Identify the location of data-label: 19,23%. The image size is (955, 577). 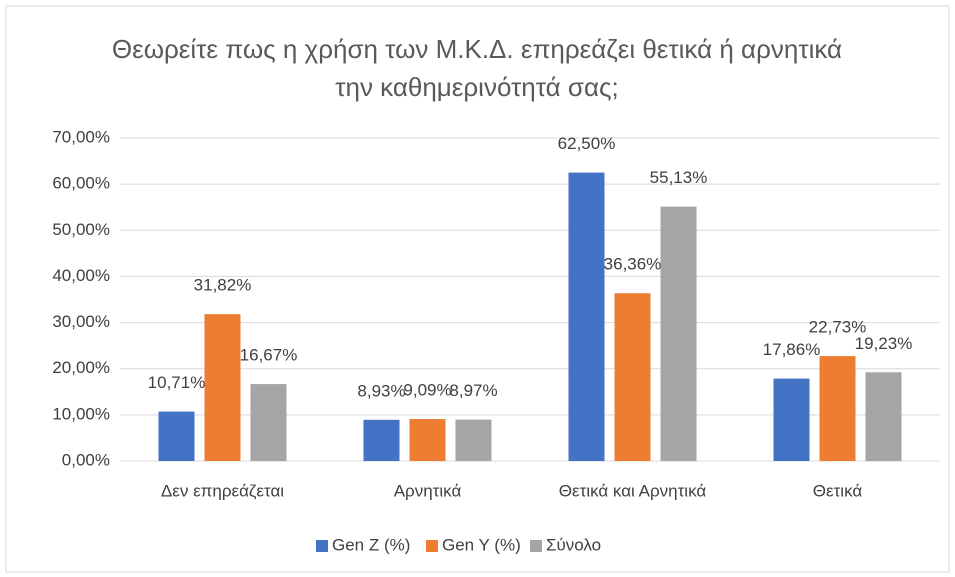
(884, 343).